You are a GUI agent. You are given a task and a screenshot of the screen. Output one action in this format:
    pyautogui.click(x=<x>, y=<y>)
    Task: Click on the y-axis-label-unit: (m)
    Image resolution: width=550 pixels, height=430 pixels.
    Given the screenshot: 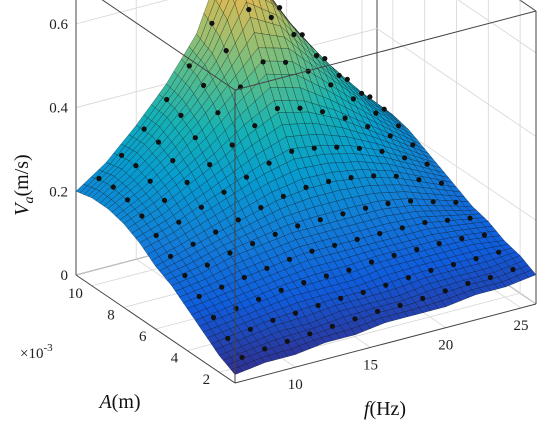 What is the action you would take?
    pyautogui.click(x=126, y=402)
    